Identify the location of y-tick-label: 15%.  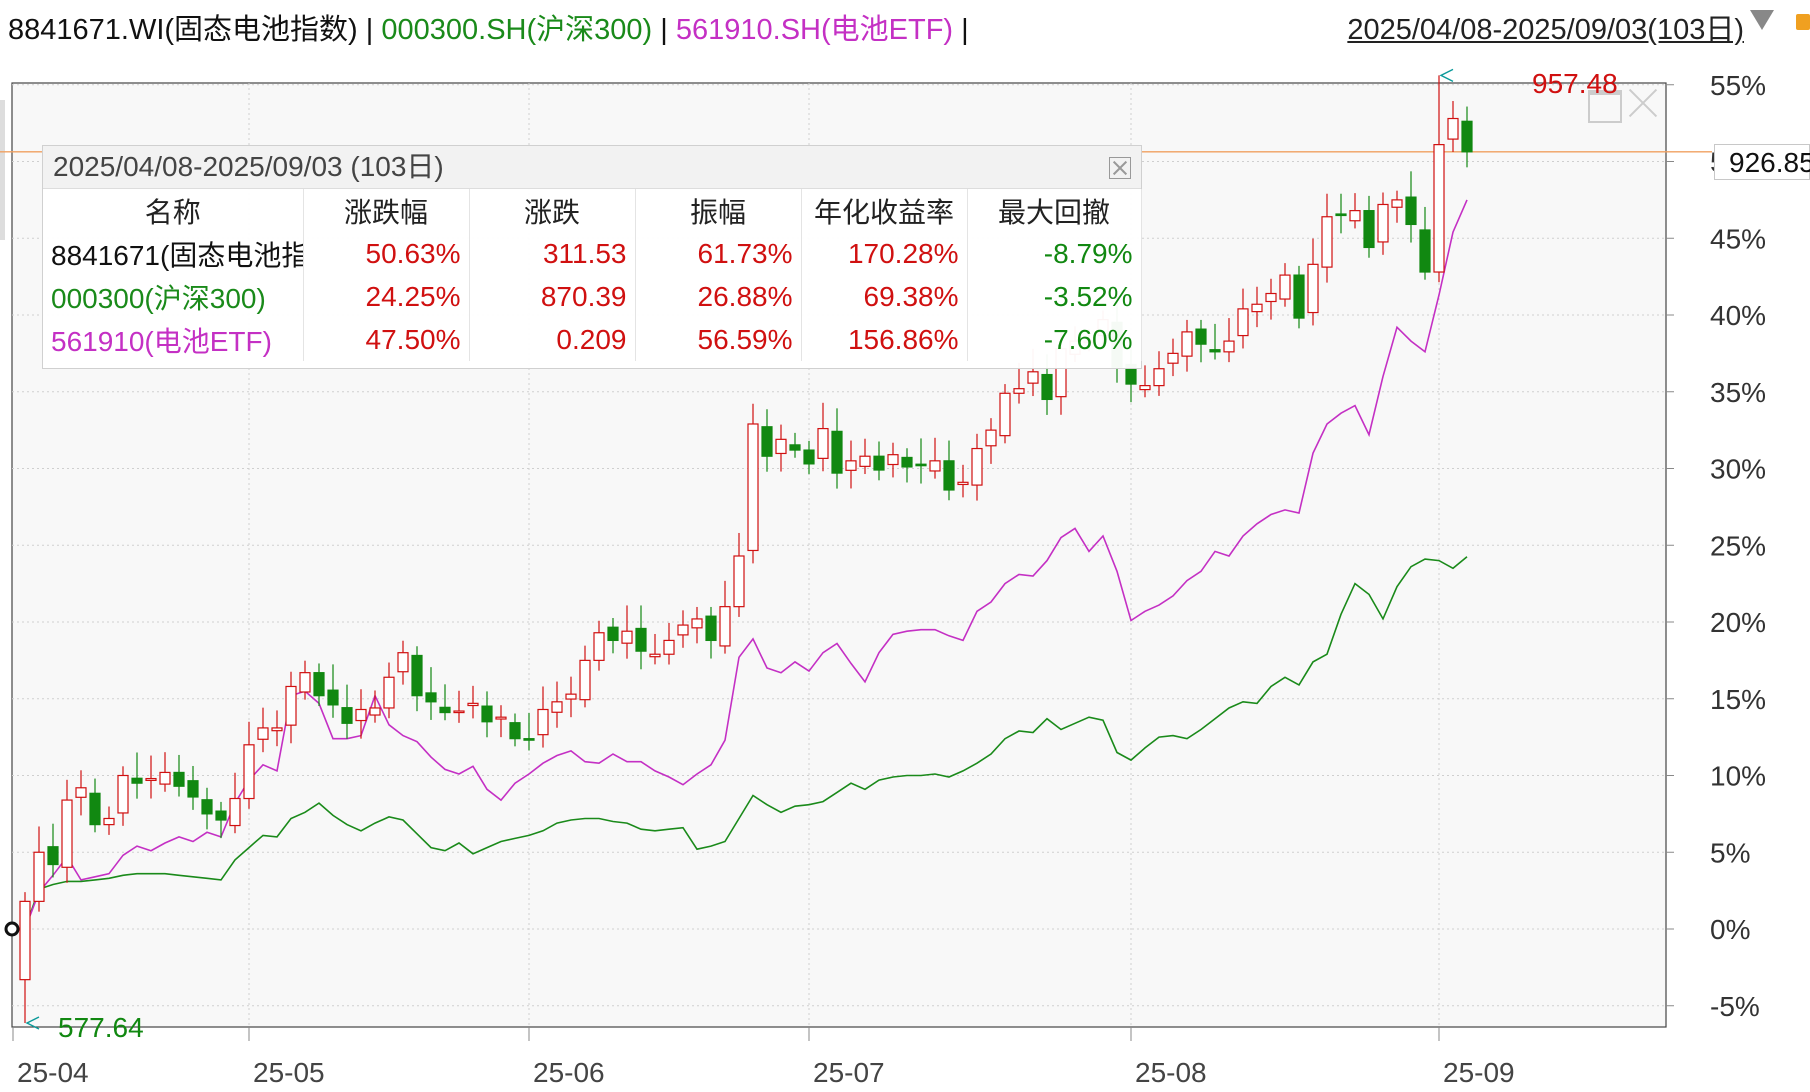
(1738, 699).